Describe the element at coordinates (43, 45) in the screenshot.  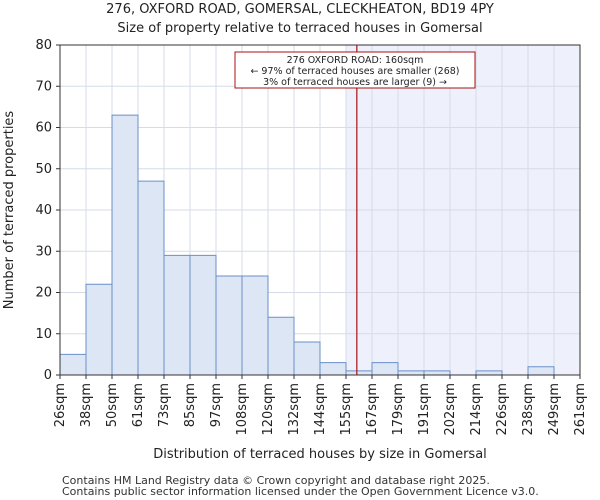
I see `y-tick-label: 80` at that location.